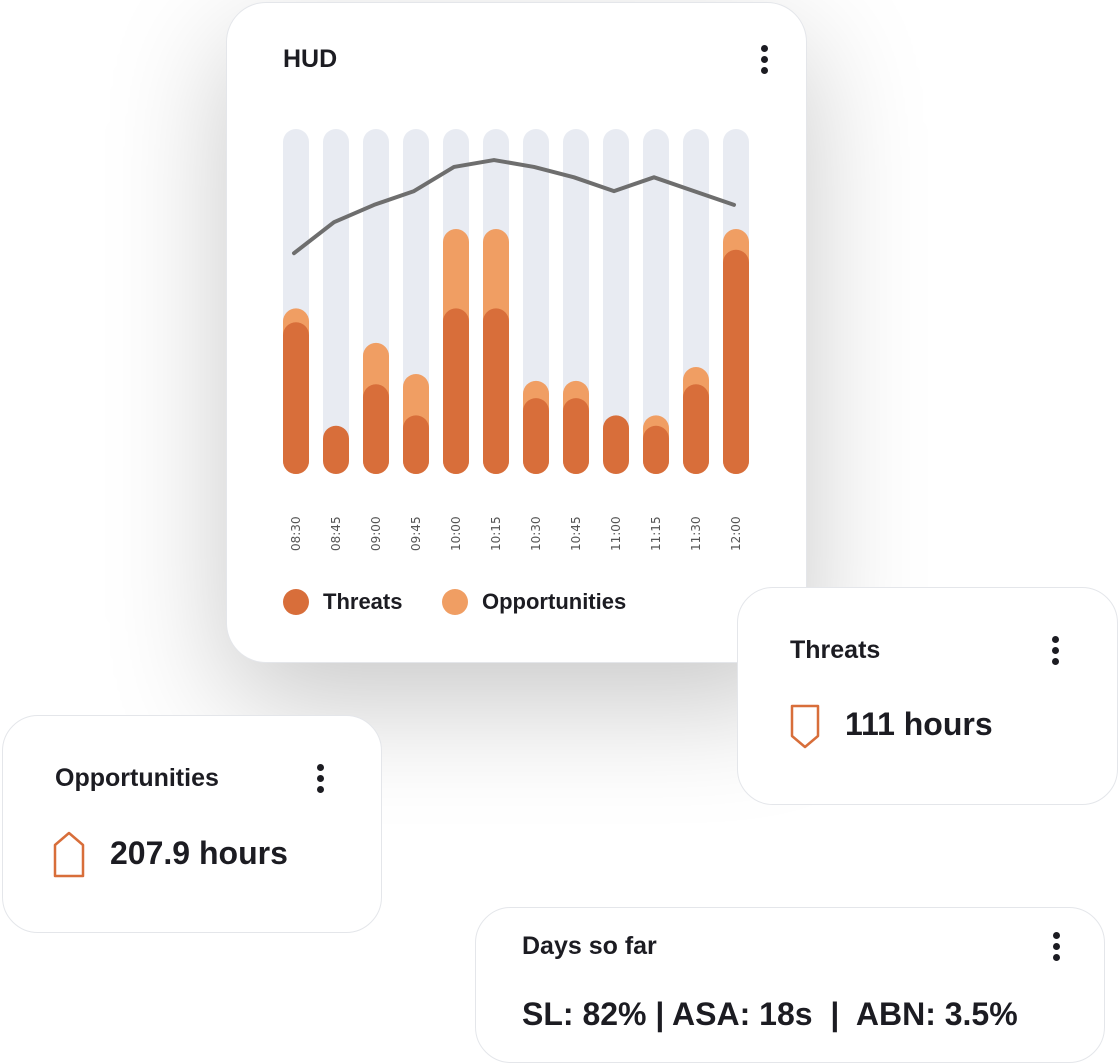  Describe the element at coordinates (835, 650) in the screenshot. I see `threats-title: Threats` at that location.